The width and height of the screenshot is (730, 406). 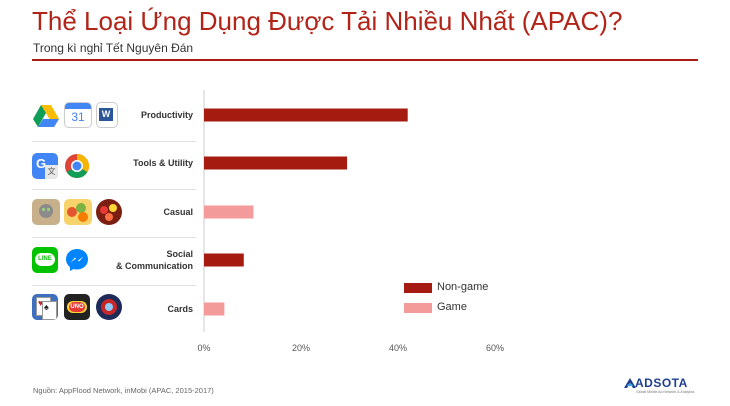 What do you see at coordinates (495, 348) in the screenshot?
I see `x-tick-label: 60%` at bounding box center [495, 348].